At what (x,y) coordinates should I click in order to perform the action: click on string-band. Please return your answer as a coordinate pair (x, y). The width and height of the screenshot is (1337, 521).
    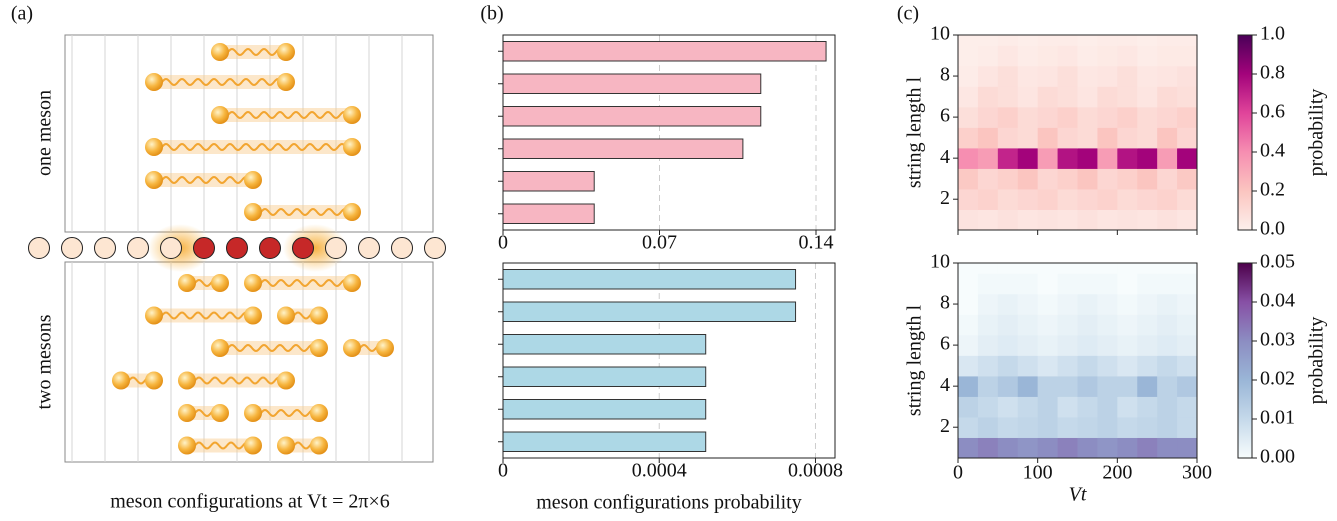
    Looking at the image, I should click on (302, 283).